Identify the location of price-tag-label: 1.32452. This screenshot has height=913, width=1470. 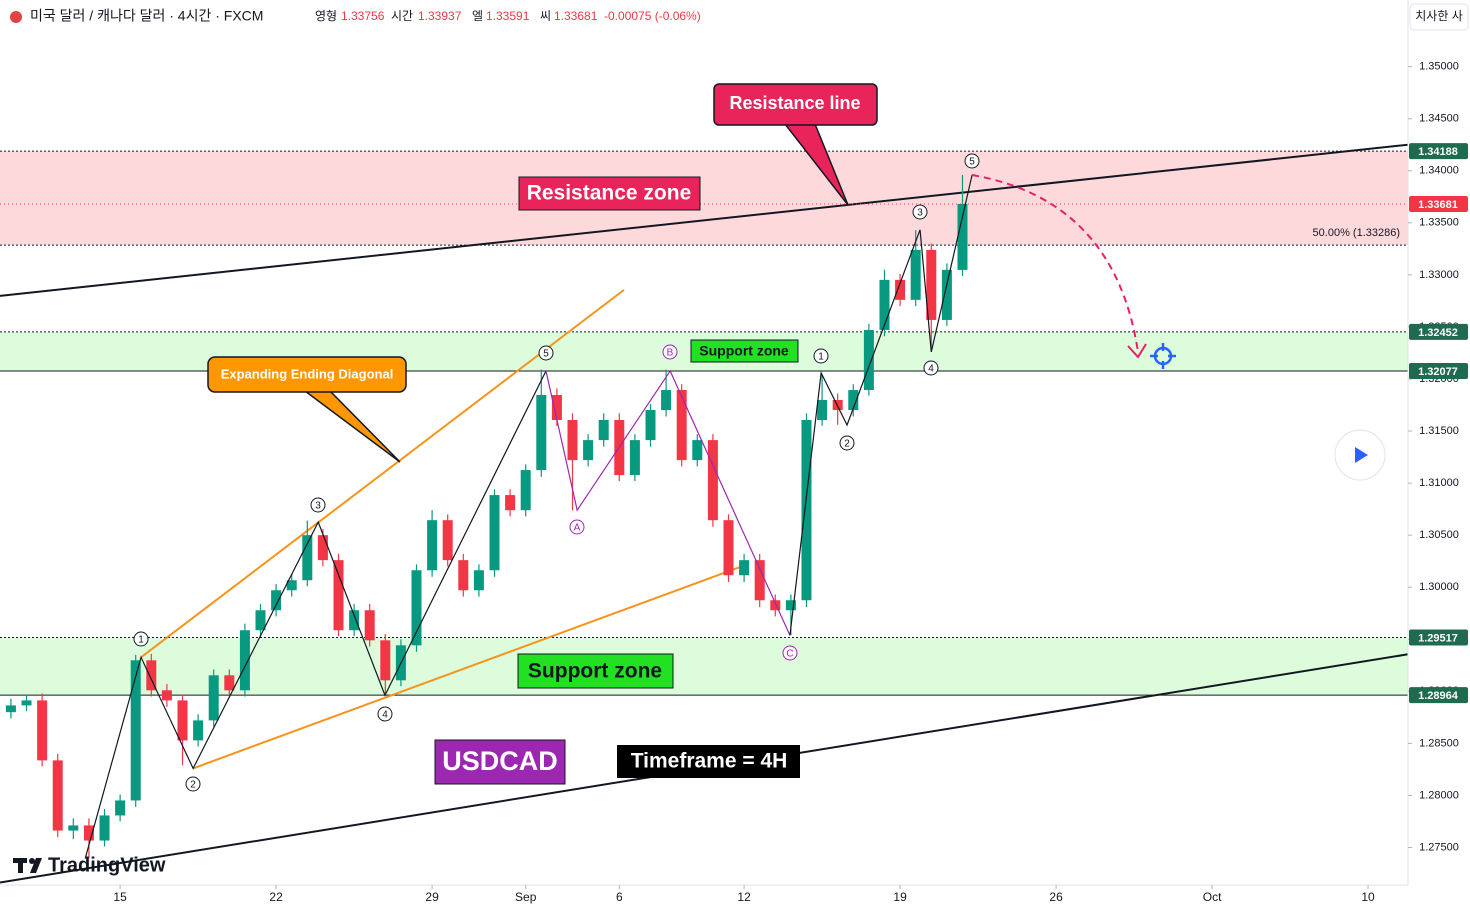
(1438, 333).